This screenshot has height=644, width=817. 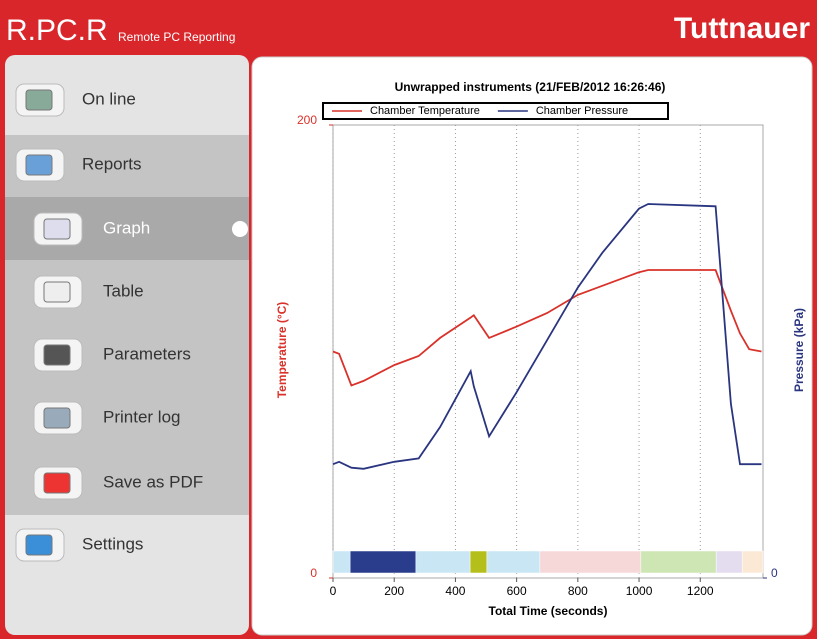 I want to click on menu-item: Reports, so click(x=112, y=163).